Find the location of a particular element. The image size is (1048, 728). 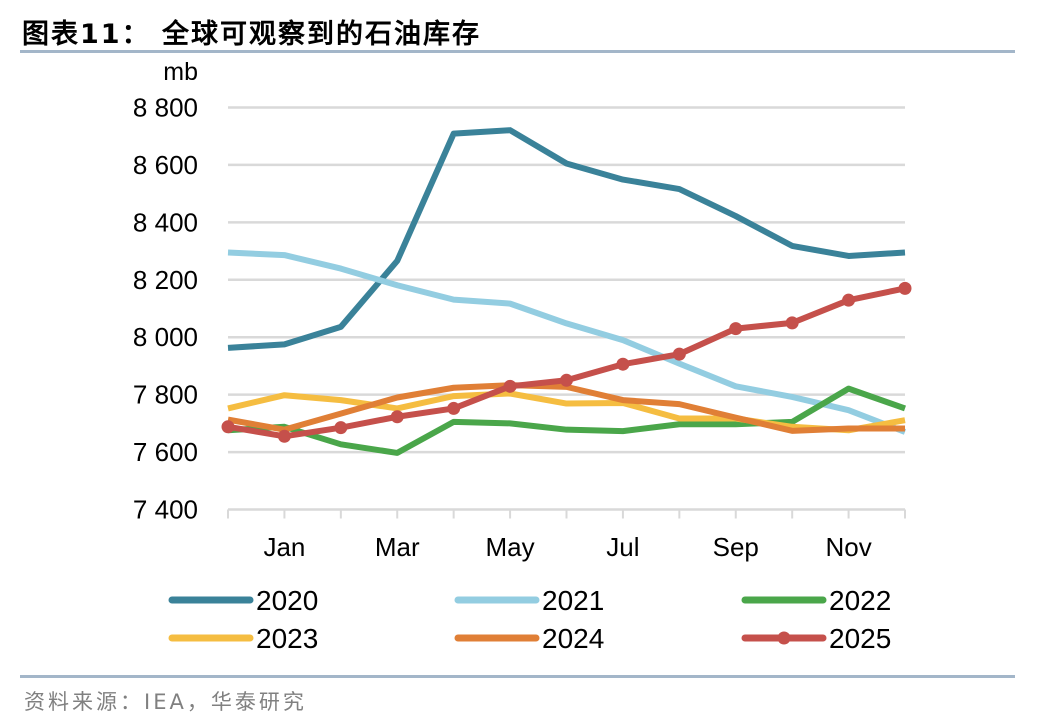

y-tick-label: 8 400 is located at coordinates (165, 222).